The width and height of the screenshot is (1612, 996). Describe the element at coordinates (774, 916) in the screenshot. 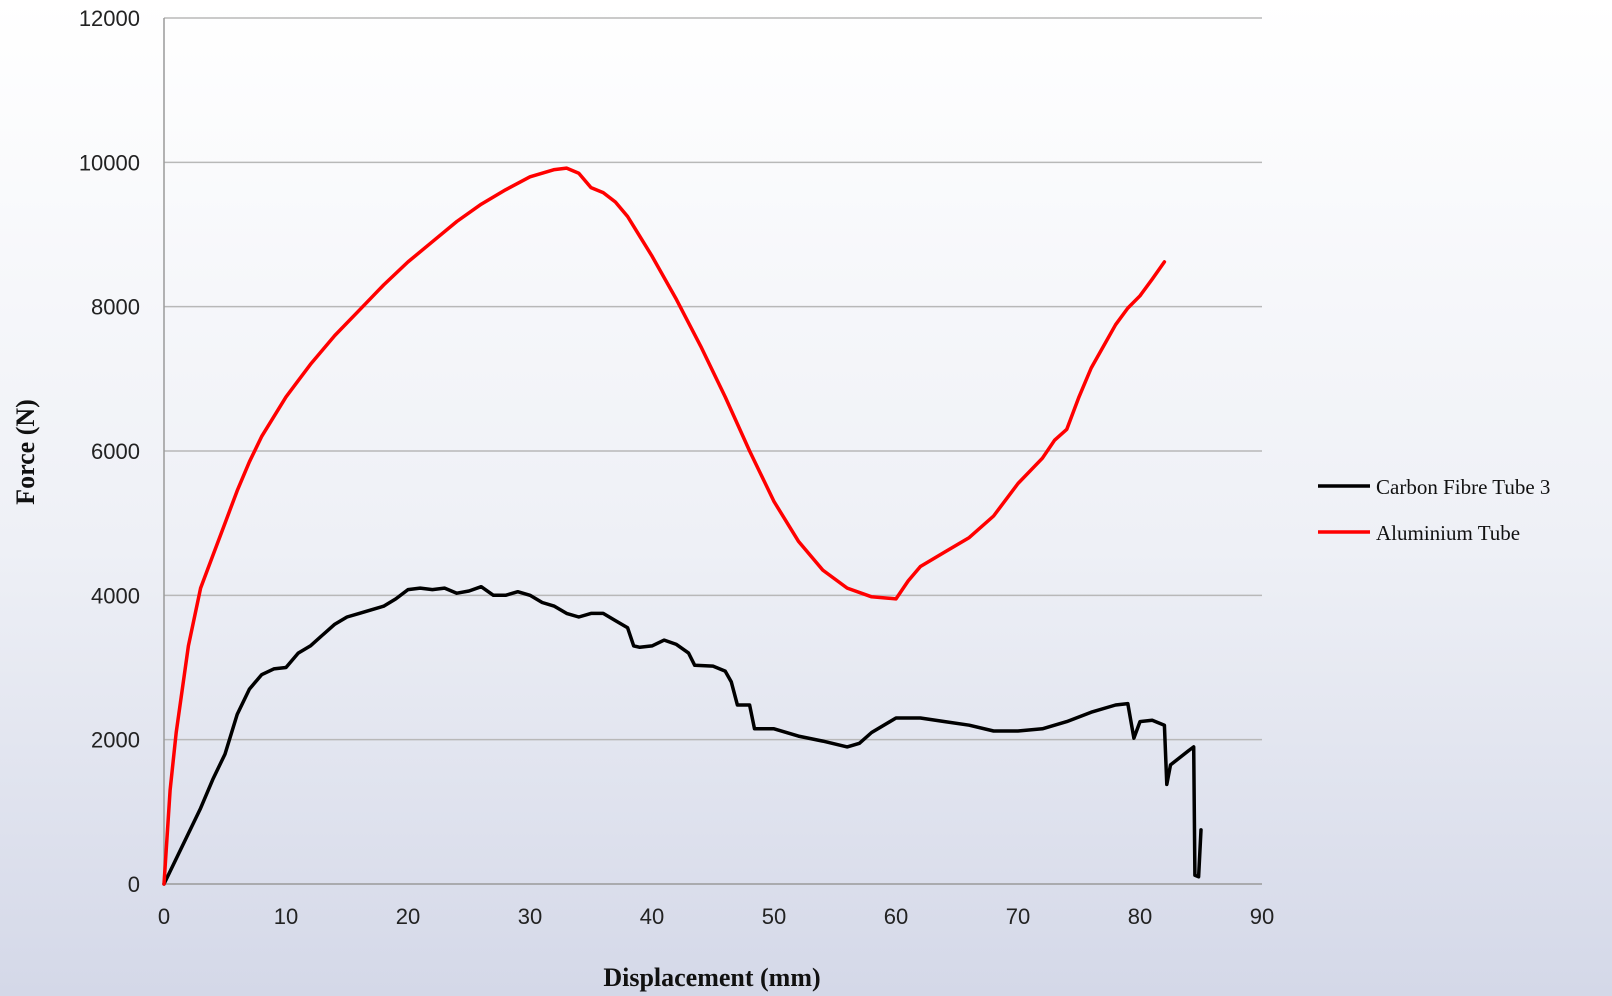

I see `x-tick-label: 50` at that location.